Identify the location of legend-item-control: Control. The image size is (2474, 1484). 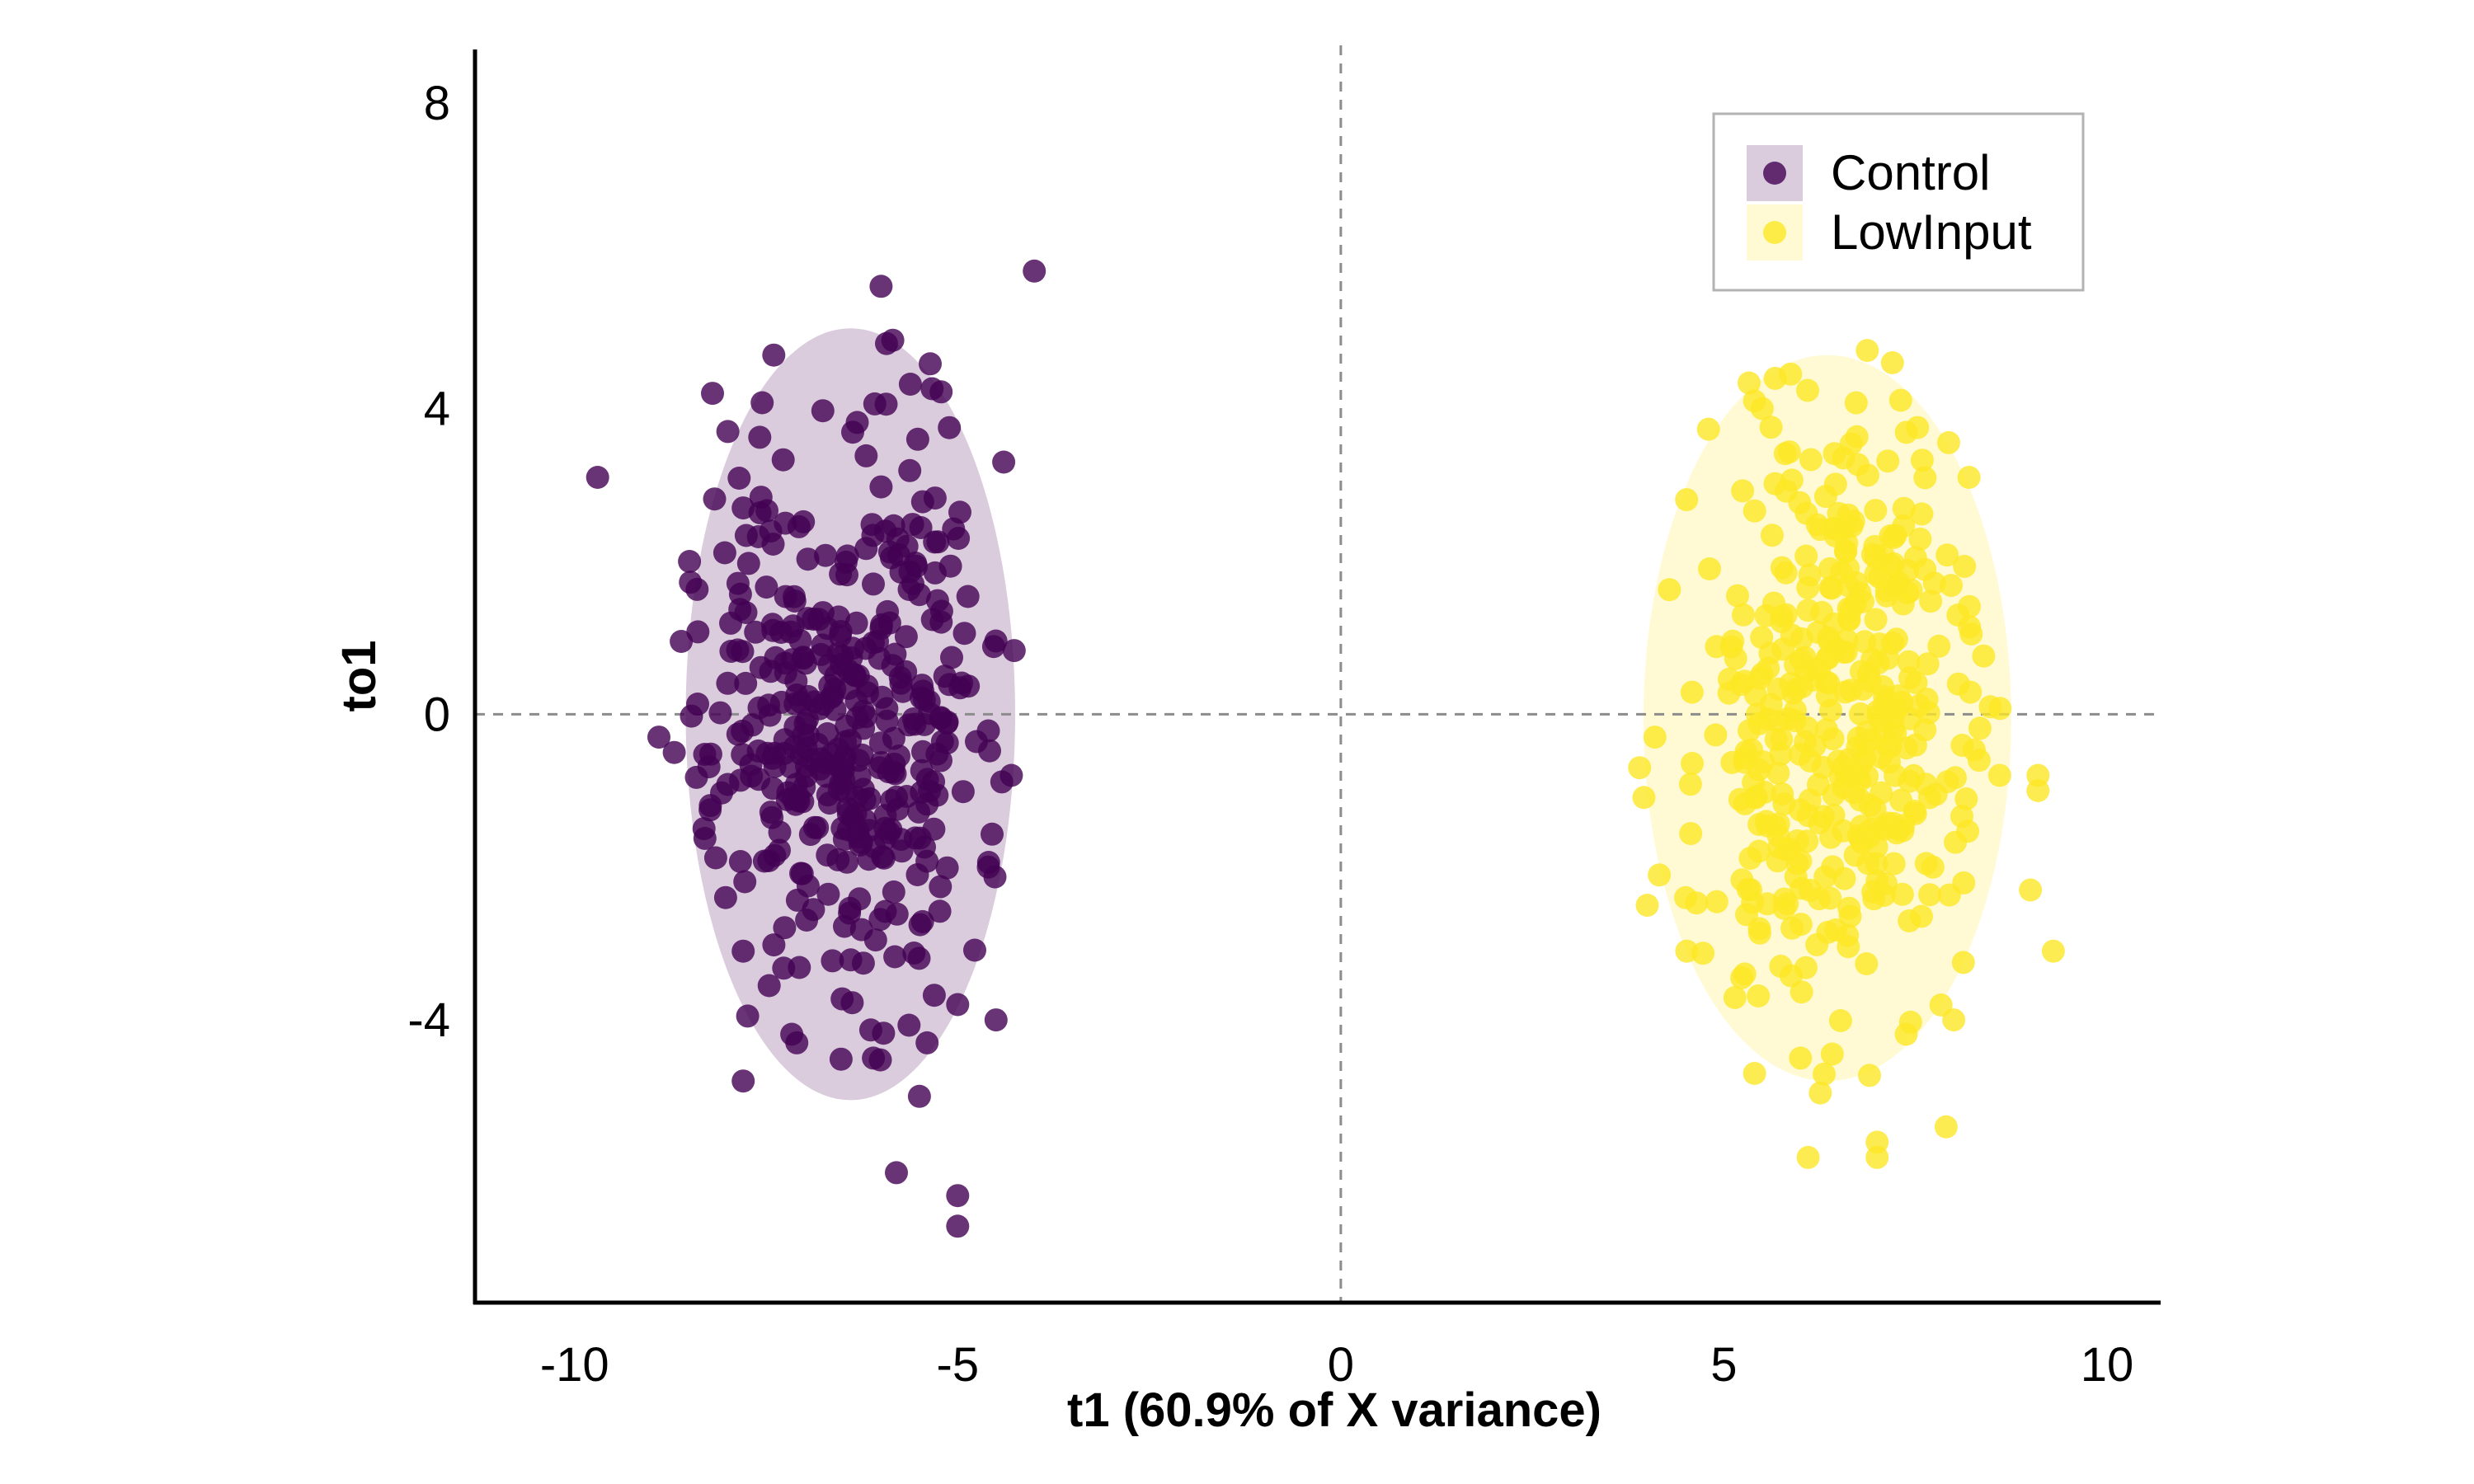
(1868, 173).